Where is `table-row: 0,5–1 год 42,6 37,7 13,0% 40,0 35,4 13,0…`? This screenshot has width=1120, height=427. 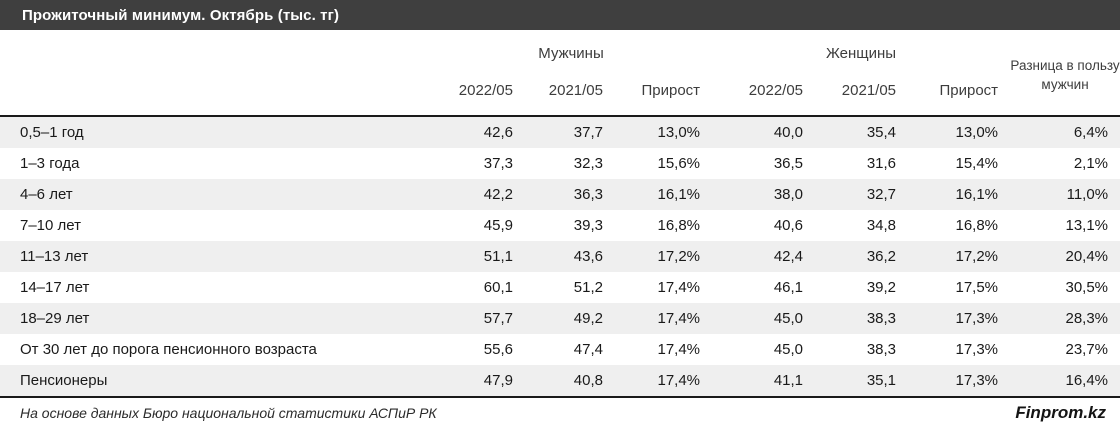
table-row: 0,5–1 год 42,6 37,7 13,0% 40,0 35,4 13,0… is located at coordinates (560, 132).